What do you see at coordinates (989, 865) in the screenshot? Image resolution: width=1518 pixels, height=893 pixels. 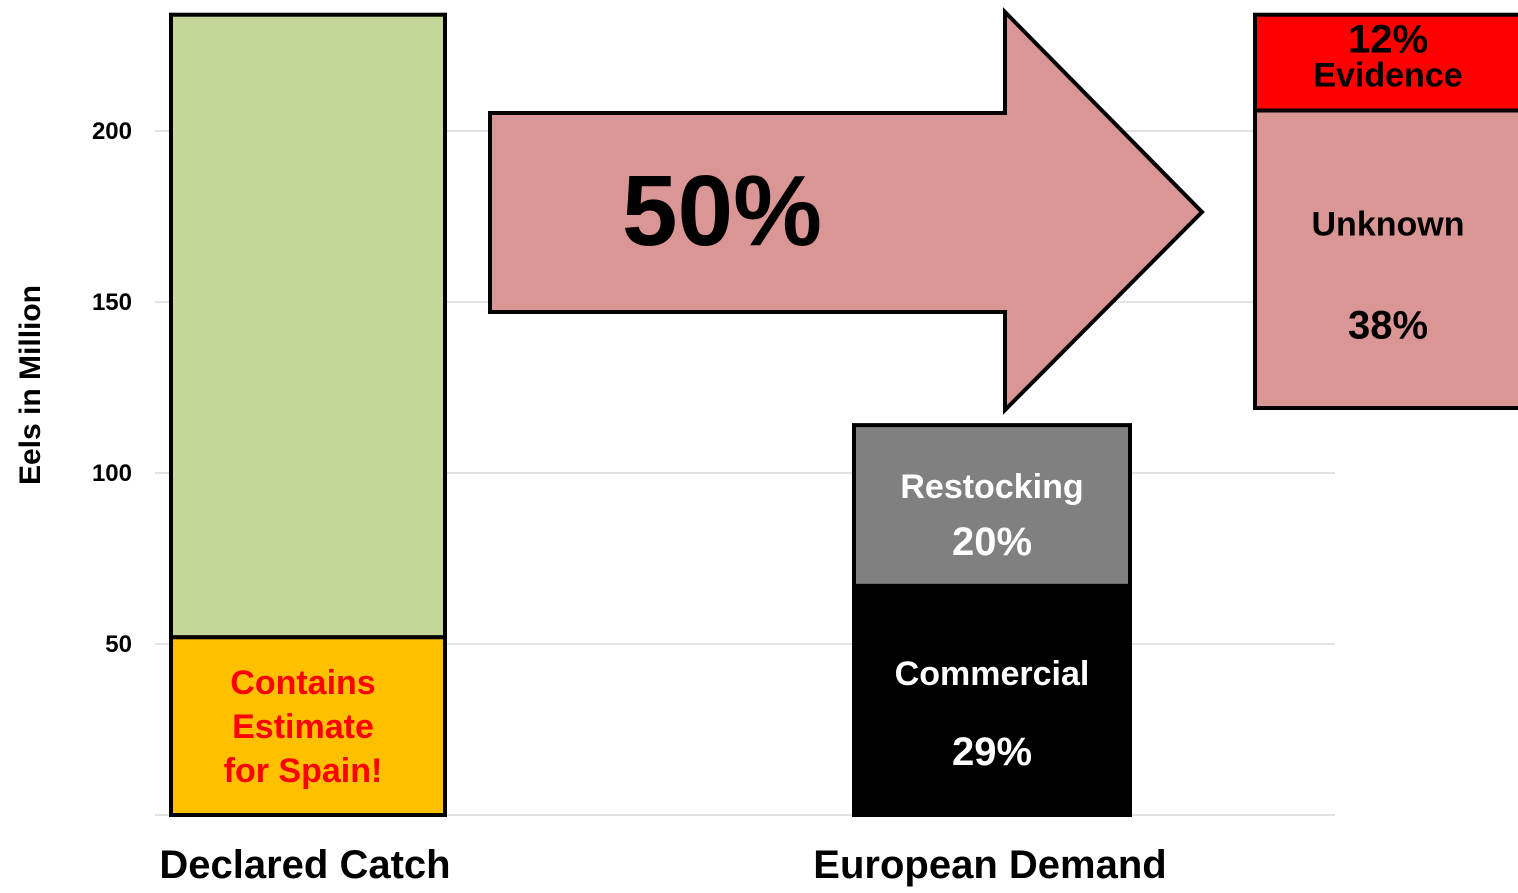 I see `x-category-label: European Demand` at bounding box center [989, 865].